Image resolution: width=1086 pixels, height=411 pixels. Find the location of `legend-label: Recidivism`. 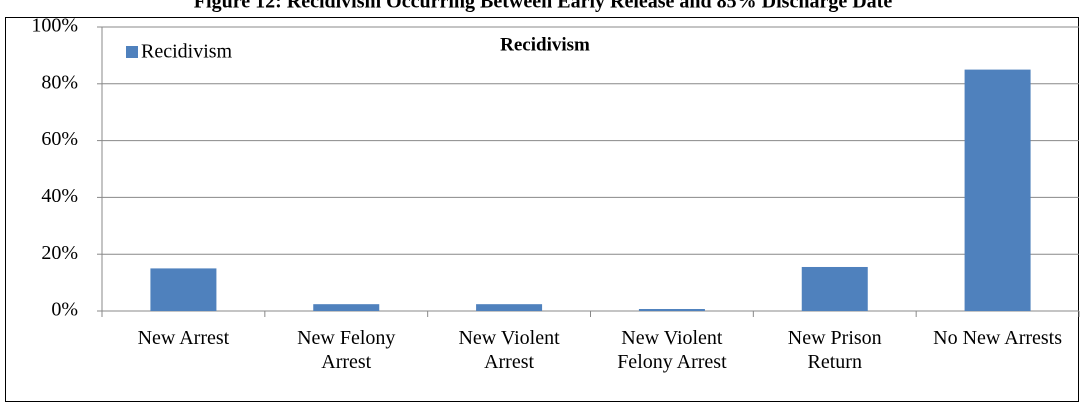

legend-label: Recidivism is located at coordinates (187, 52).